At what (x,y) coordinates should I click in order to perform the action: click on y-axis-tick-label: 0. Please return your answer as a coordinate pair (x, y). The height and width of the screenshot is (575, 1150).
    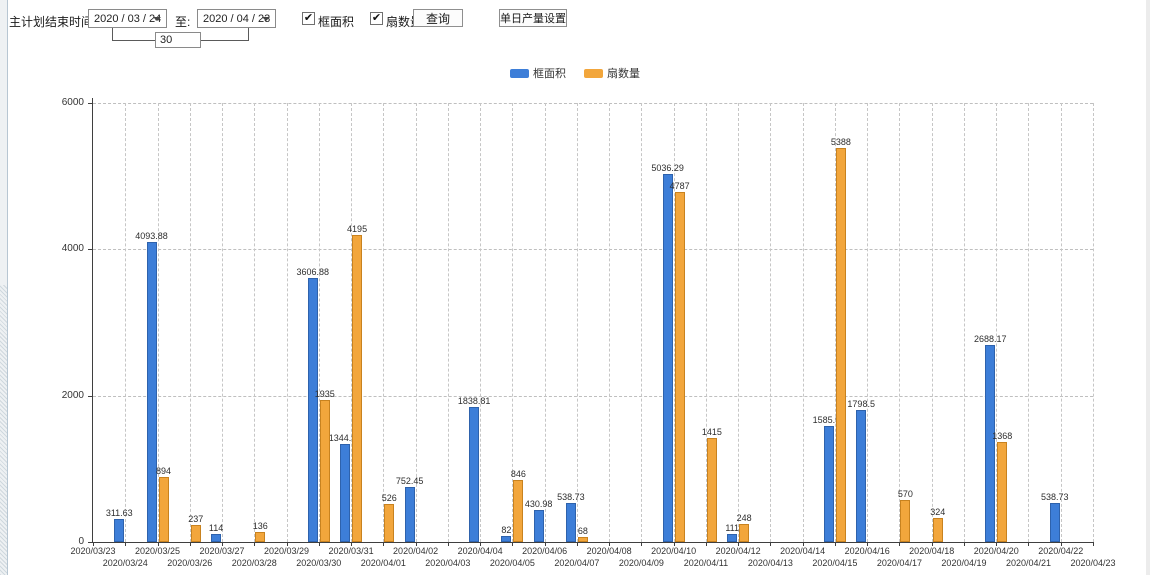
    Looking at the image, I should click on (81, 541).